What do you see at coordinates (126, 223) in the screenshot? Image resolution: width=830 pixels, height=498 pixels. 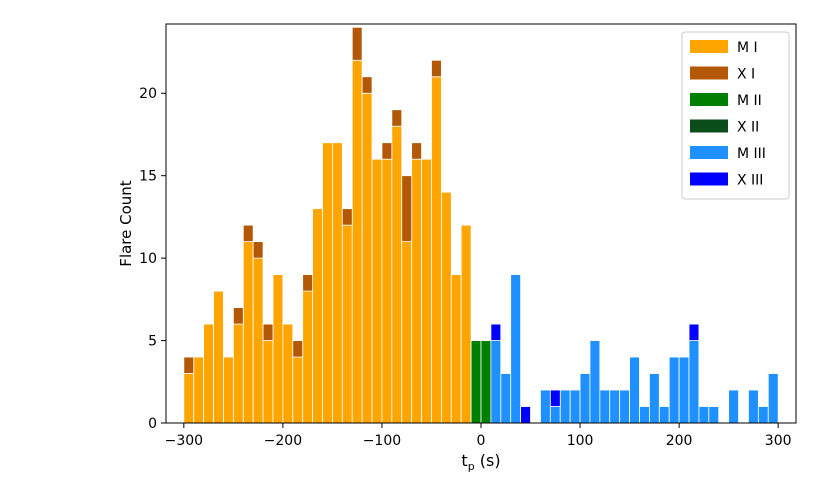 I see `y-axis-label: Flare Count` at bounding box center [126, 223].